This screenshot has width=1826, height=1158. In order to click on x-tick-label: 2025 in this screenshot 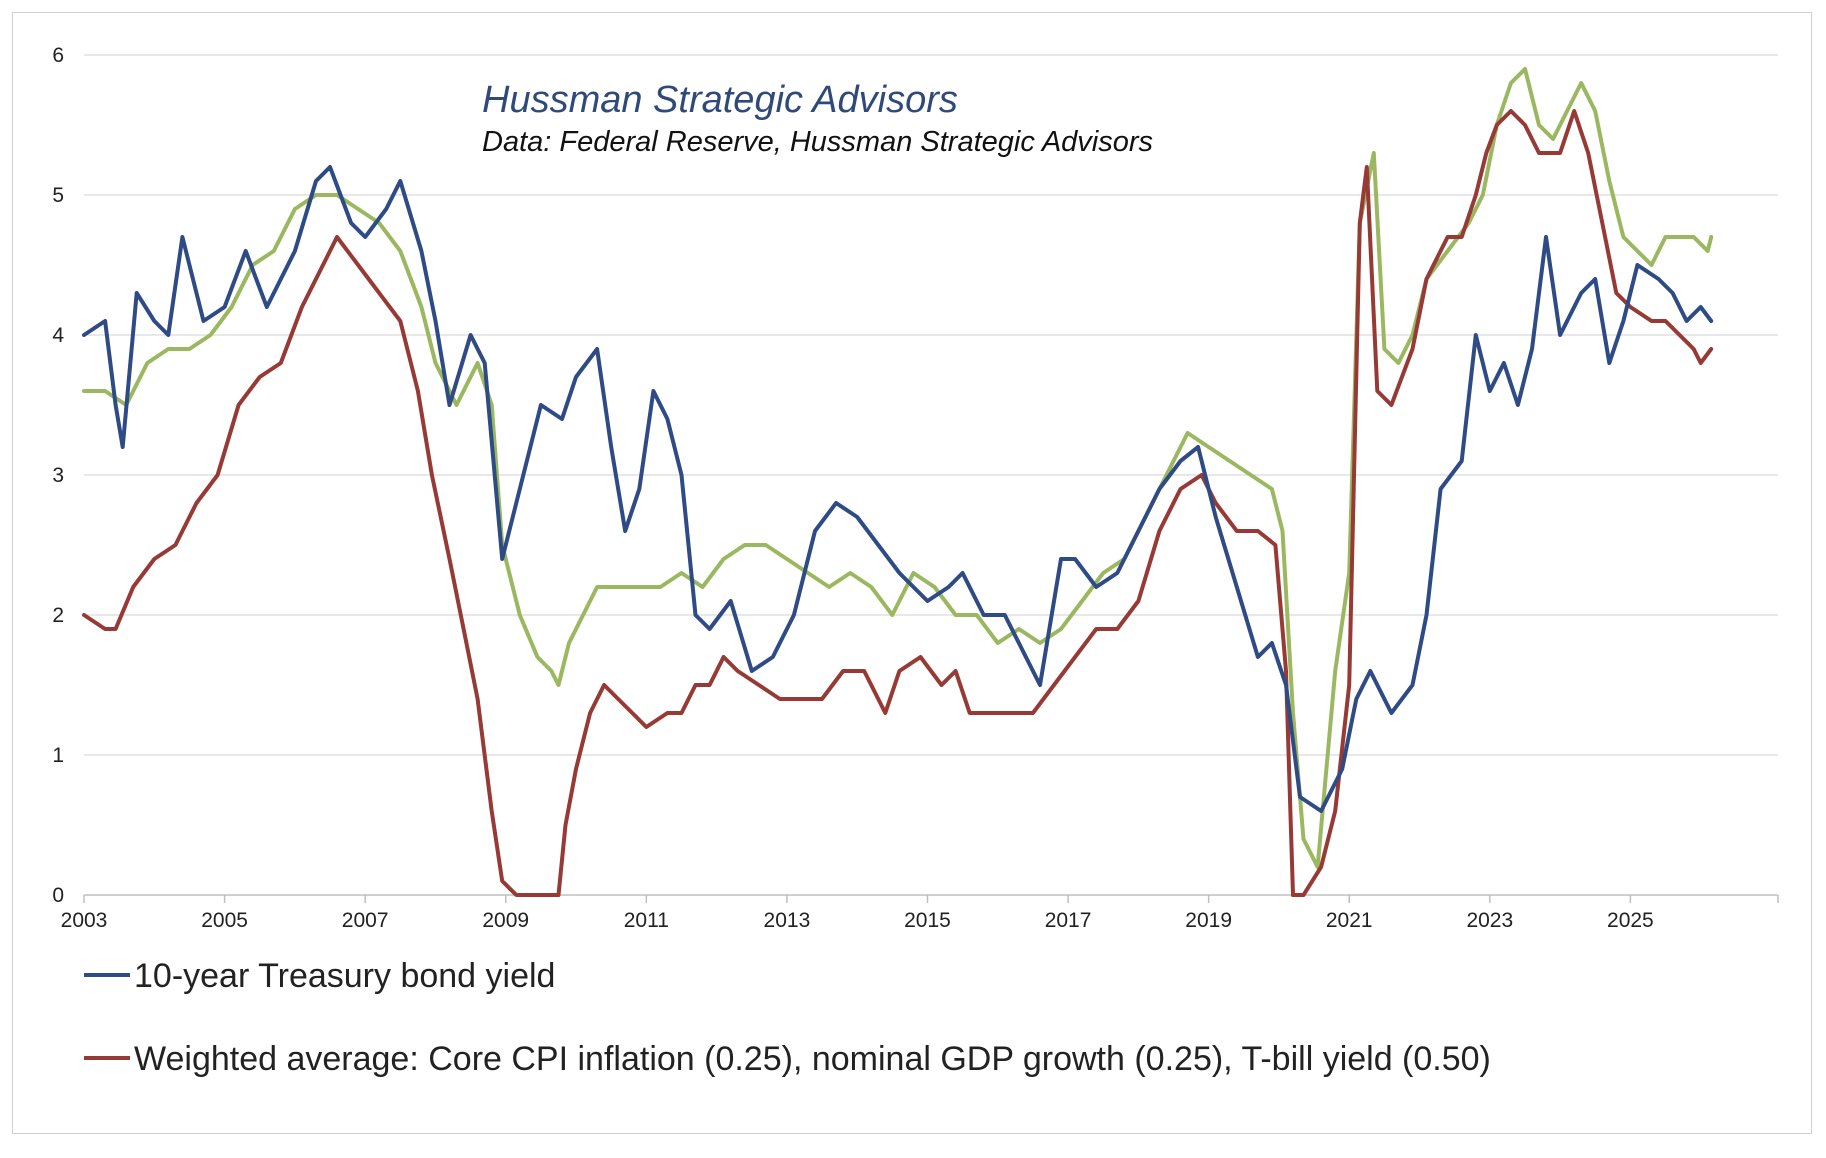, I will do `click(1630, 920)`.